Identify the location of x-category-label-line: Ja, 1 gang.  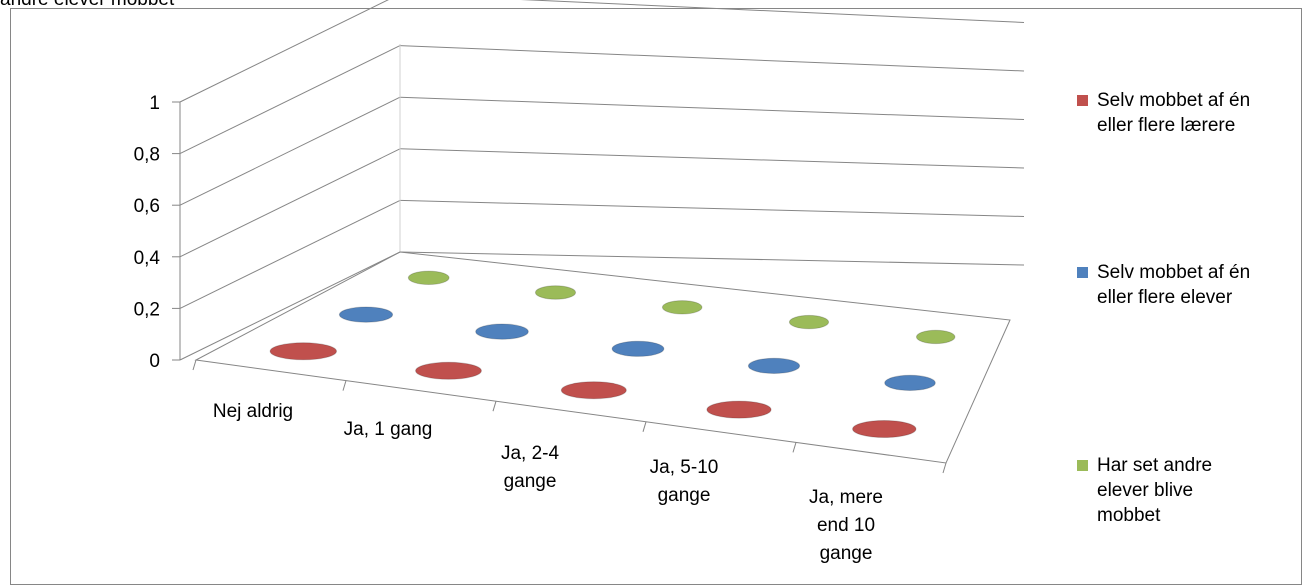
(388, 429).